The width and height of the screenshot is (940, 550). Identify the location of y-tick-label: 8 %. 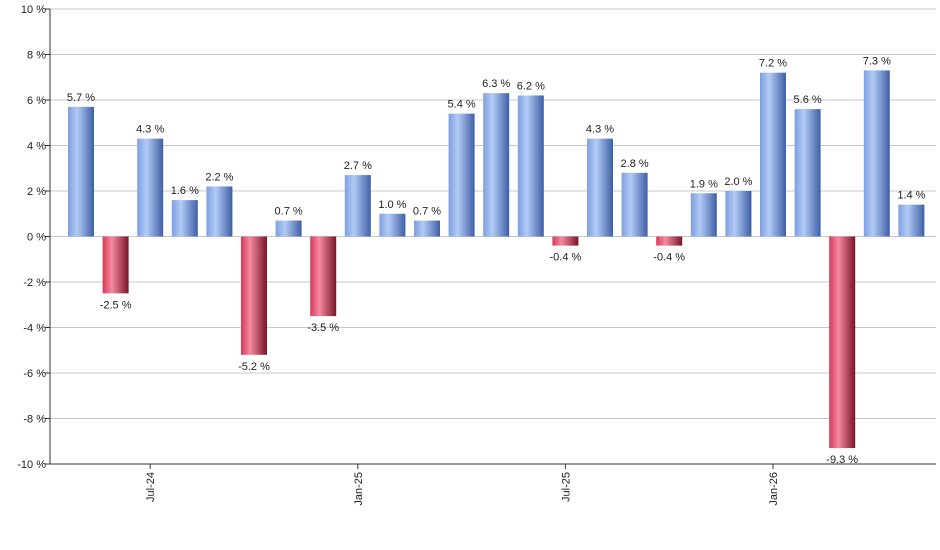
(36, 56).